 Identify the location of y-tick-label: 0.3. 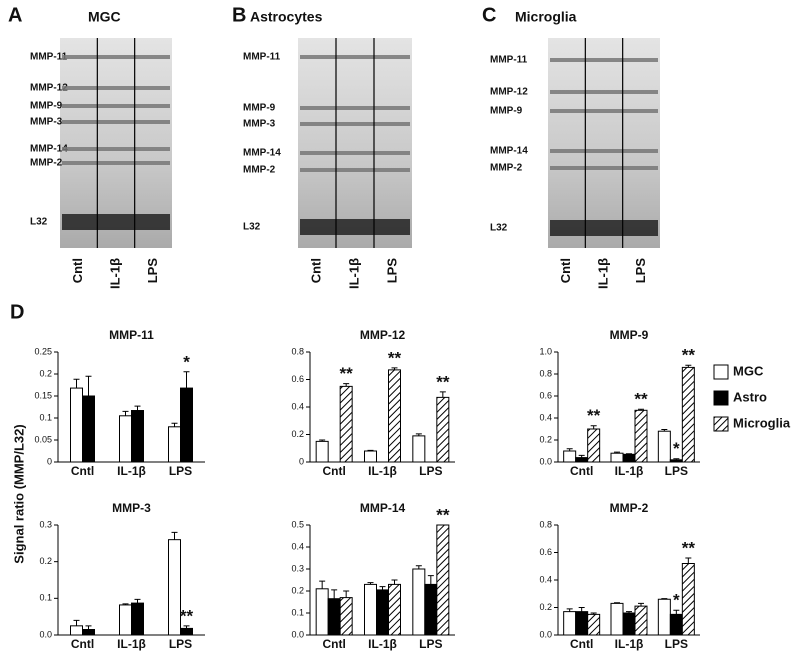
(297, 568).